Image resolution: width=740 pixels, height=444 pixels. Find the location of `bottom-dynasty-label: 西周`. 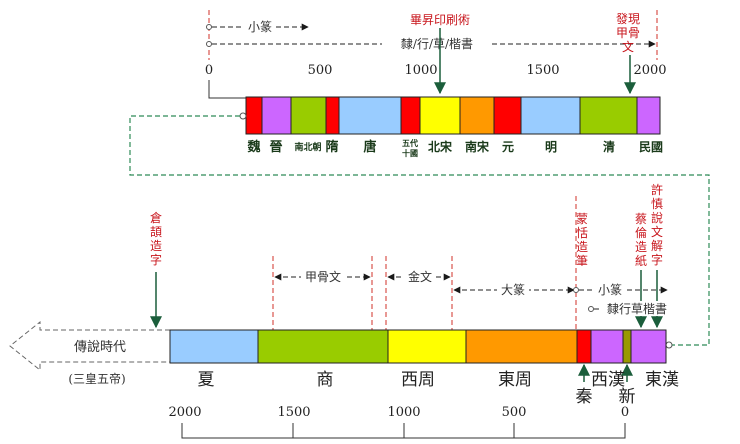

bottom-dynasty-label: 西周 is located at coordinates (418, 380).